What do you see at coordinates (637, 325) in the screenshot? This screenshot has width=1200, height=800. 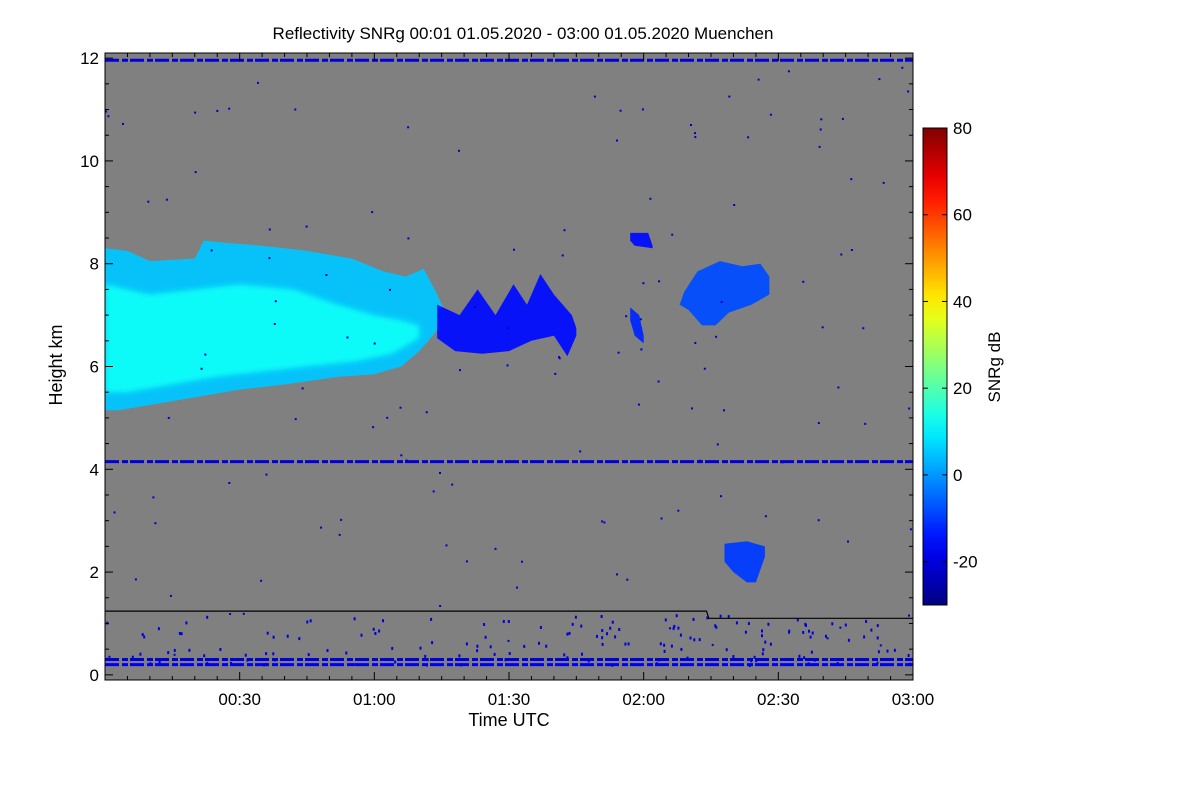 I see `cloud-small-patch` at bounding box center [637, 325].